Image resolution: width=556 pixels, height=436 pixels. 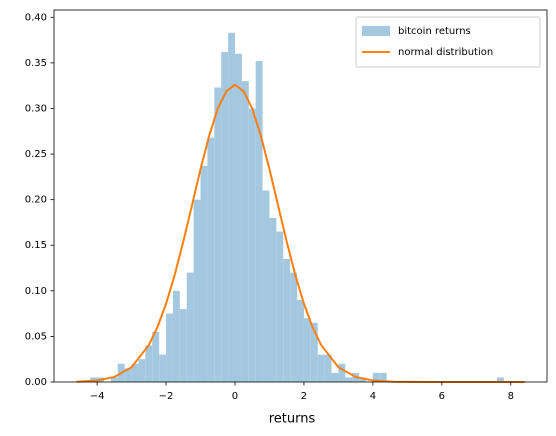 What do you see at coordinates (36, 291) in the screenshot?
I see `y-tick-label: 0.10` at bounding box center [36, 291].